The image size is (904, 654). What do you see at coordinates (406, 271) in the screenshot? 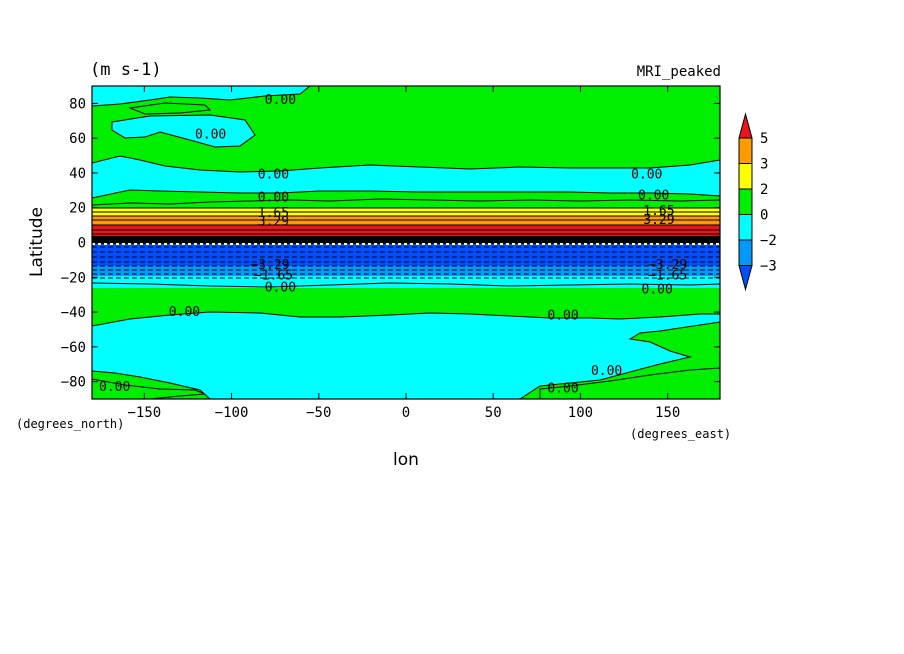
I see `band-azure` at bounding box center [406, 271].